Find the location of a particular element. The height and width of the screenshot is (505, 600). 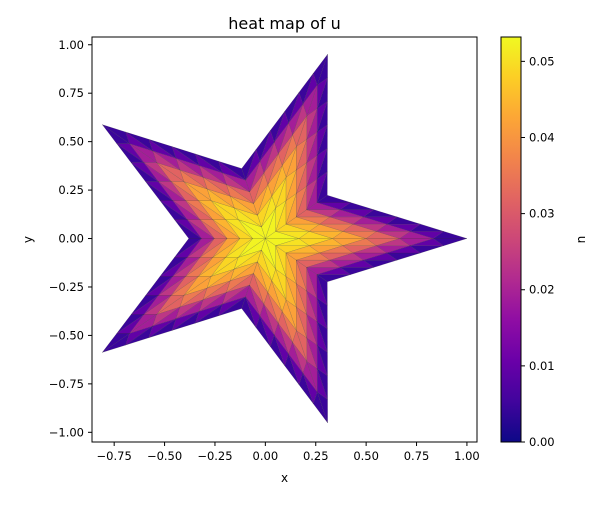

x-tick-label: 0.50 is located at coordinates (366, 456).